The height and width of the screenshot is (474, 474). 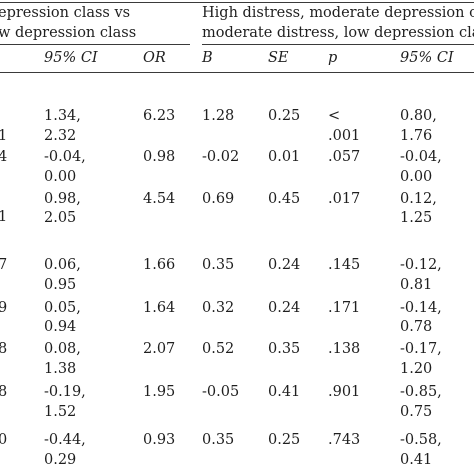 I want to click on b-value: -0.05, so click(x=221, y=392).